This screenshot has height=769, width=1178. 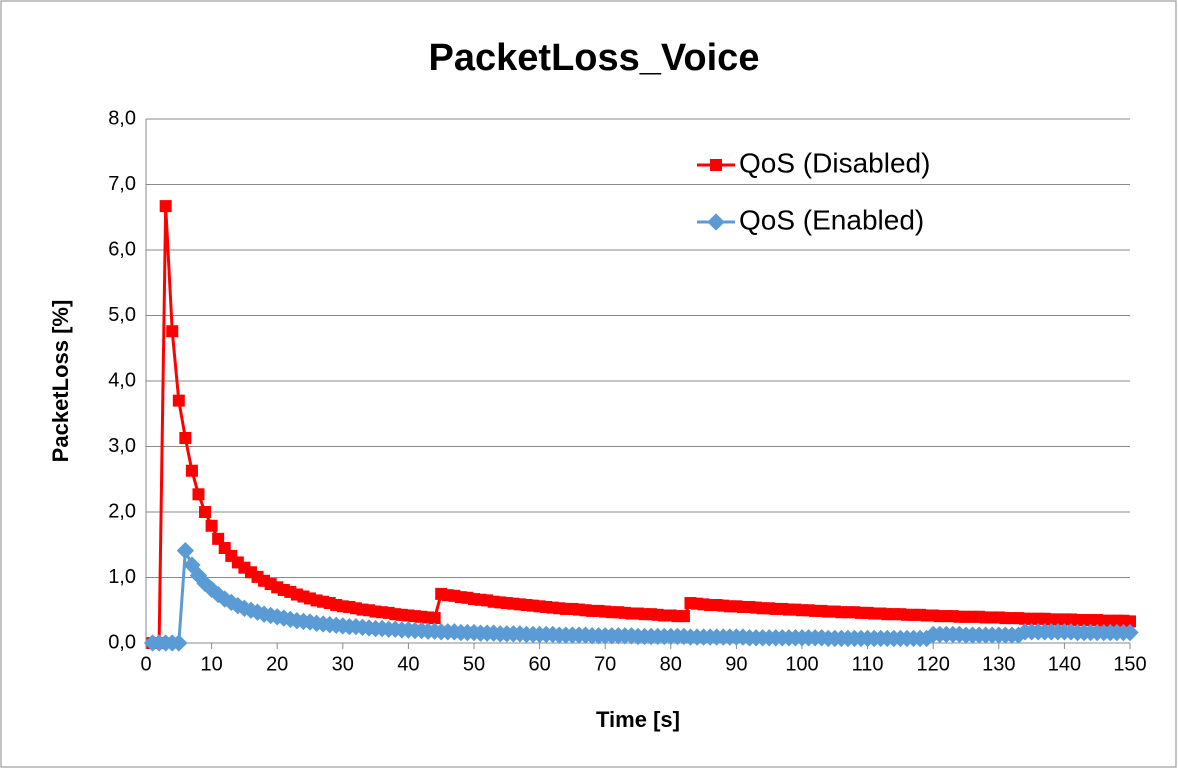 What do you see at coordinates (211, 664) in the screenshot?
I see `x-tick-label: 10` at bounding box center [211, 664].